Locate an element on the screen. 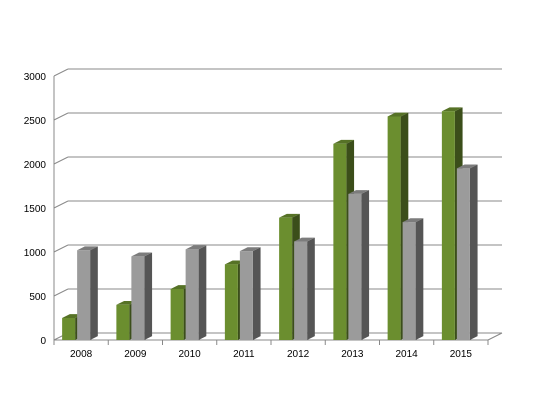 This screenshot has width=540, height=410. x-tick-label: 2011 is located at coordinates (244, 354).